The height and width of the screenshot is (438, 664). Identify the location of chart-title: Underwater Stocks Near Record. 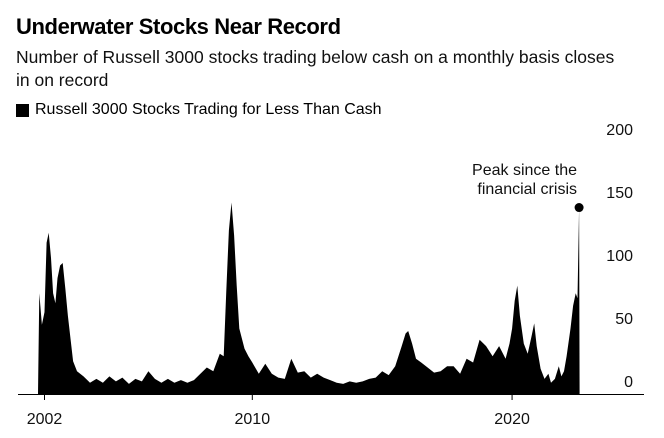
(178, 26).